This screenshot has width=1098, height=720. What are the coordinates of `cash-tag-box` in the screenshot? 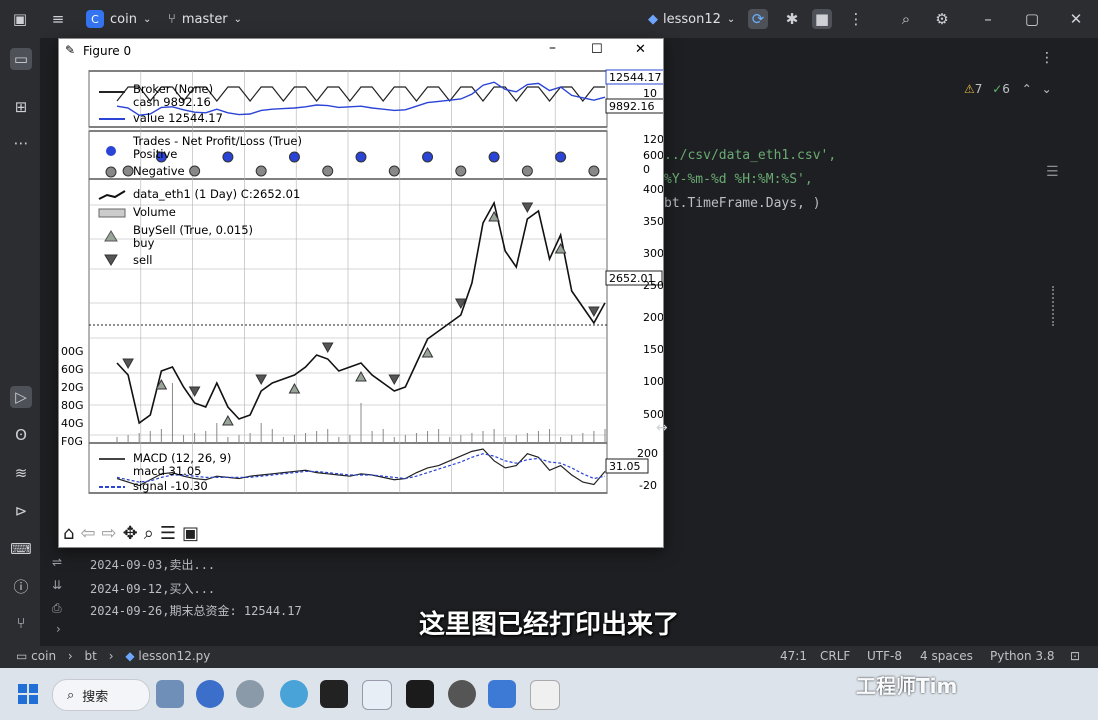 It's located at (634, 106).